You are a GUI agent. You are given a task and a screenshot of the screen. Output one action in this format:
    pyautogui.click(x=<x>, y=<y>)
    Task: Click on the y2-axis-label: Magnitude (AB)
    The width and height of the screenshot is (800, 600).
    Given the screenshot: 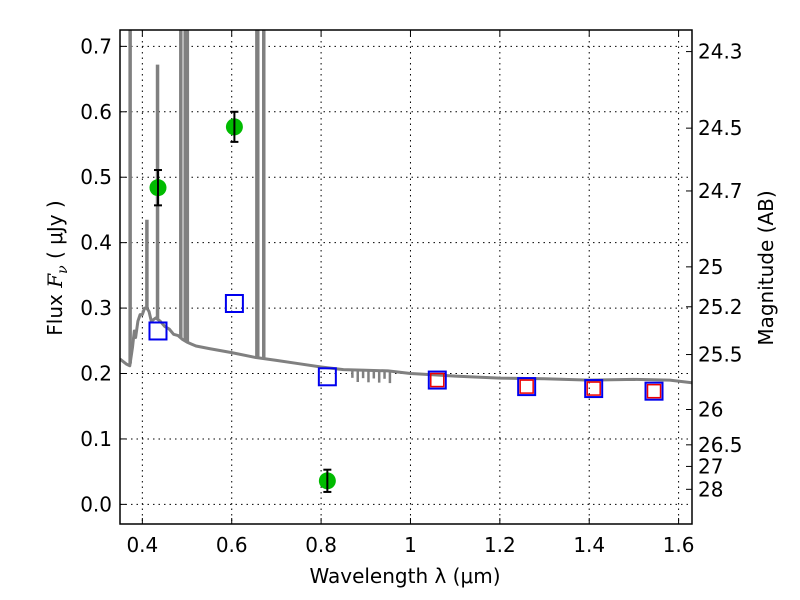 What is the action you would take?
    pyautogui.click(x=766, y=267)
    